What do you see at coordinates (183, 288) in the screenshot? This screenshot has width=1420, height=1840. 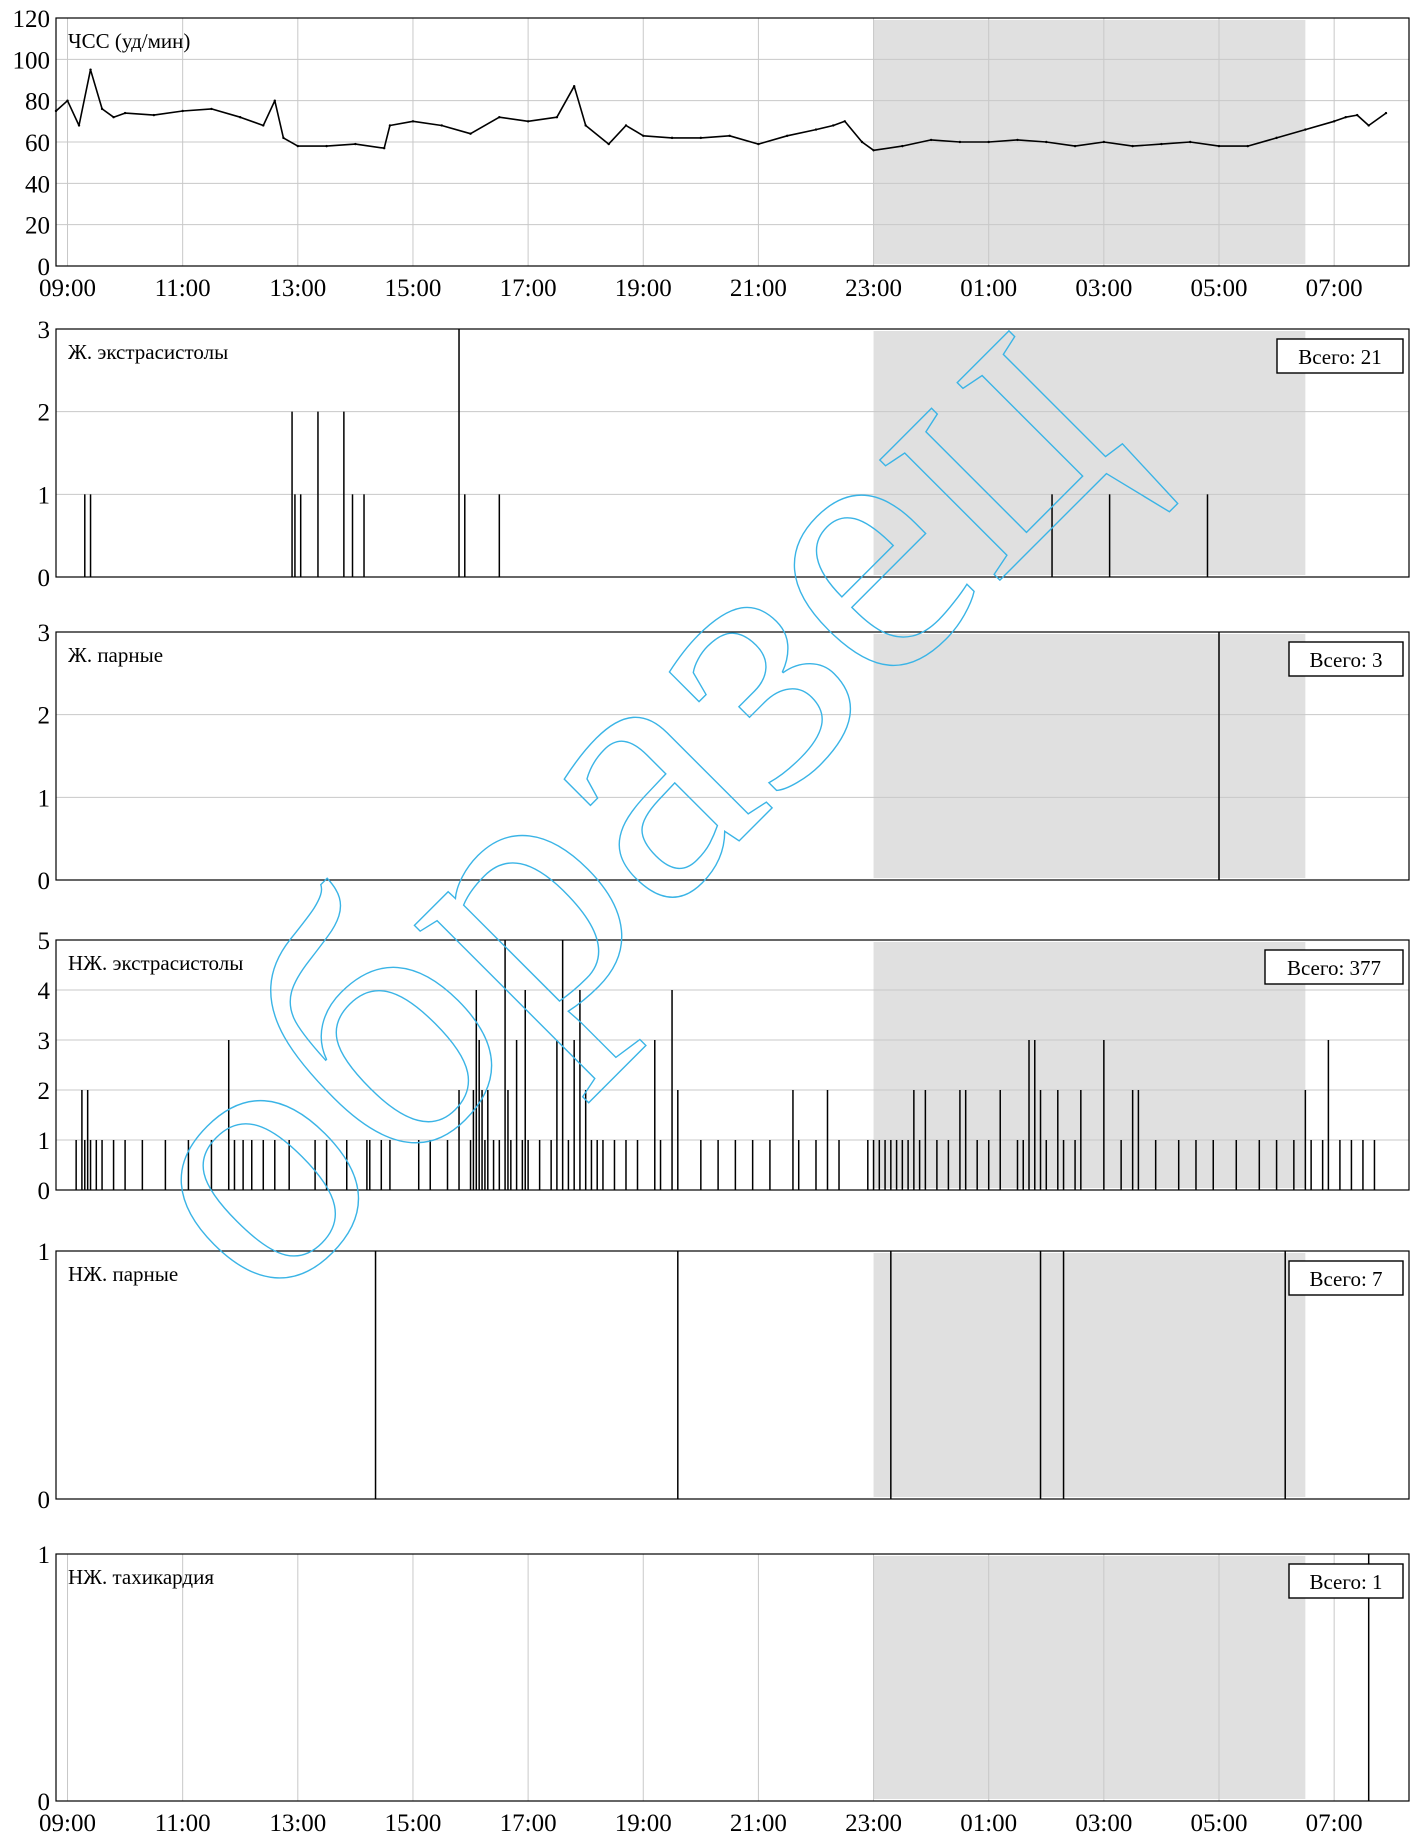 I see `x-tick-label: 11:00` at bounding box center [183, 288].